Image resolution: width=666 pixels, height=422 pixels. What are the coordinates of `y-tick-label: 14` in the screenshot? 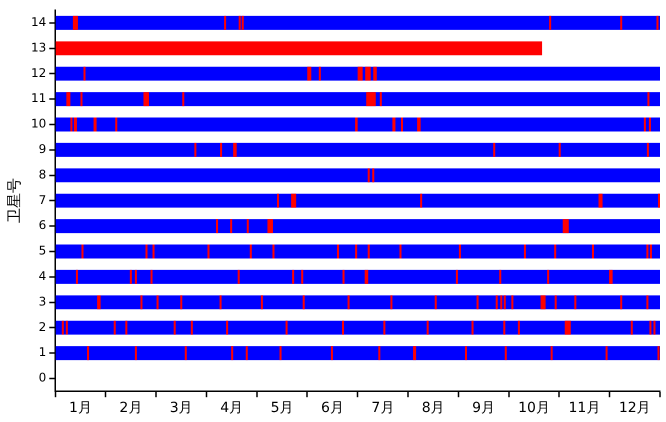 It's located at (38, 22).